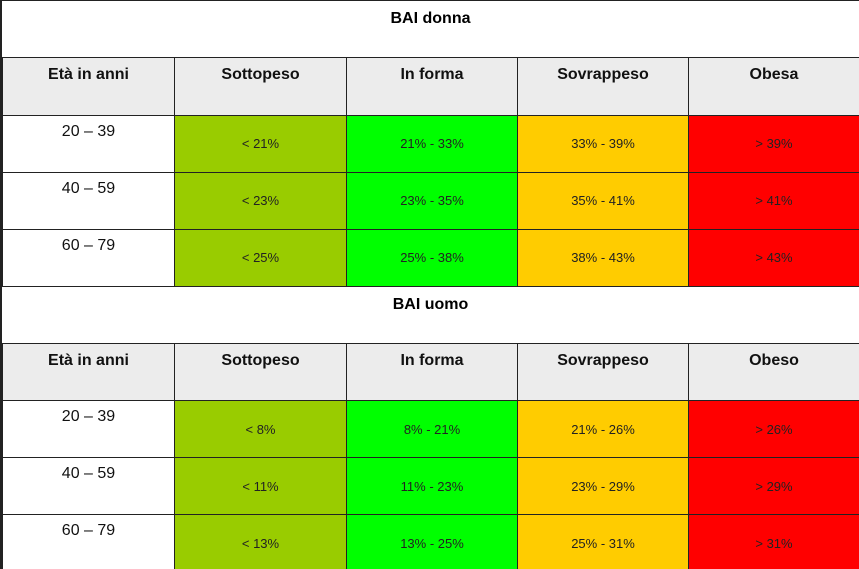 The width and height of the screenshot is (859, 569). What do you see at coordinates (603, 429) in the screenshot?
I see `overweight-cell: 21% - 26%` at bounding box center [603, 429].